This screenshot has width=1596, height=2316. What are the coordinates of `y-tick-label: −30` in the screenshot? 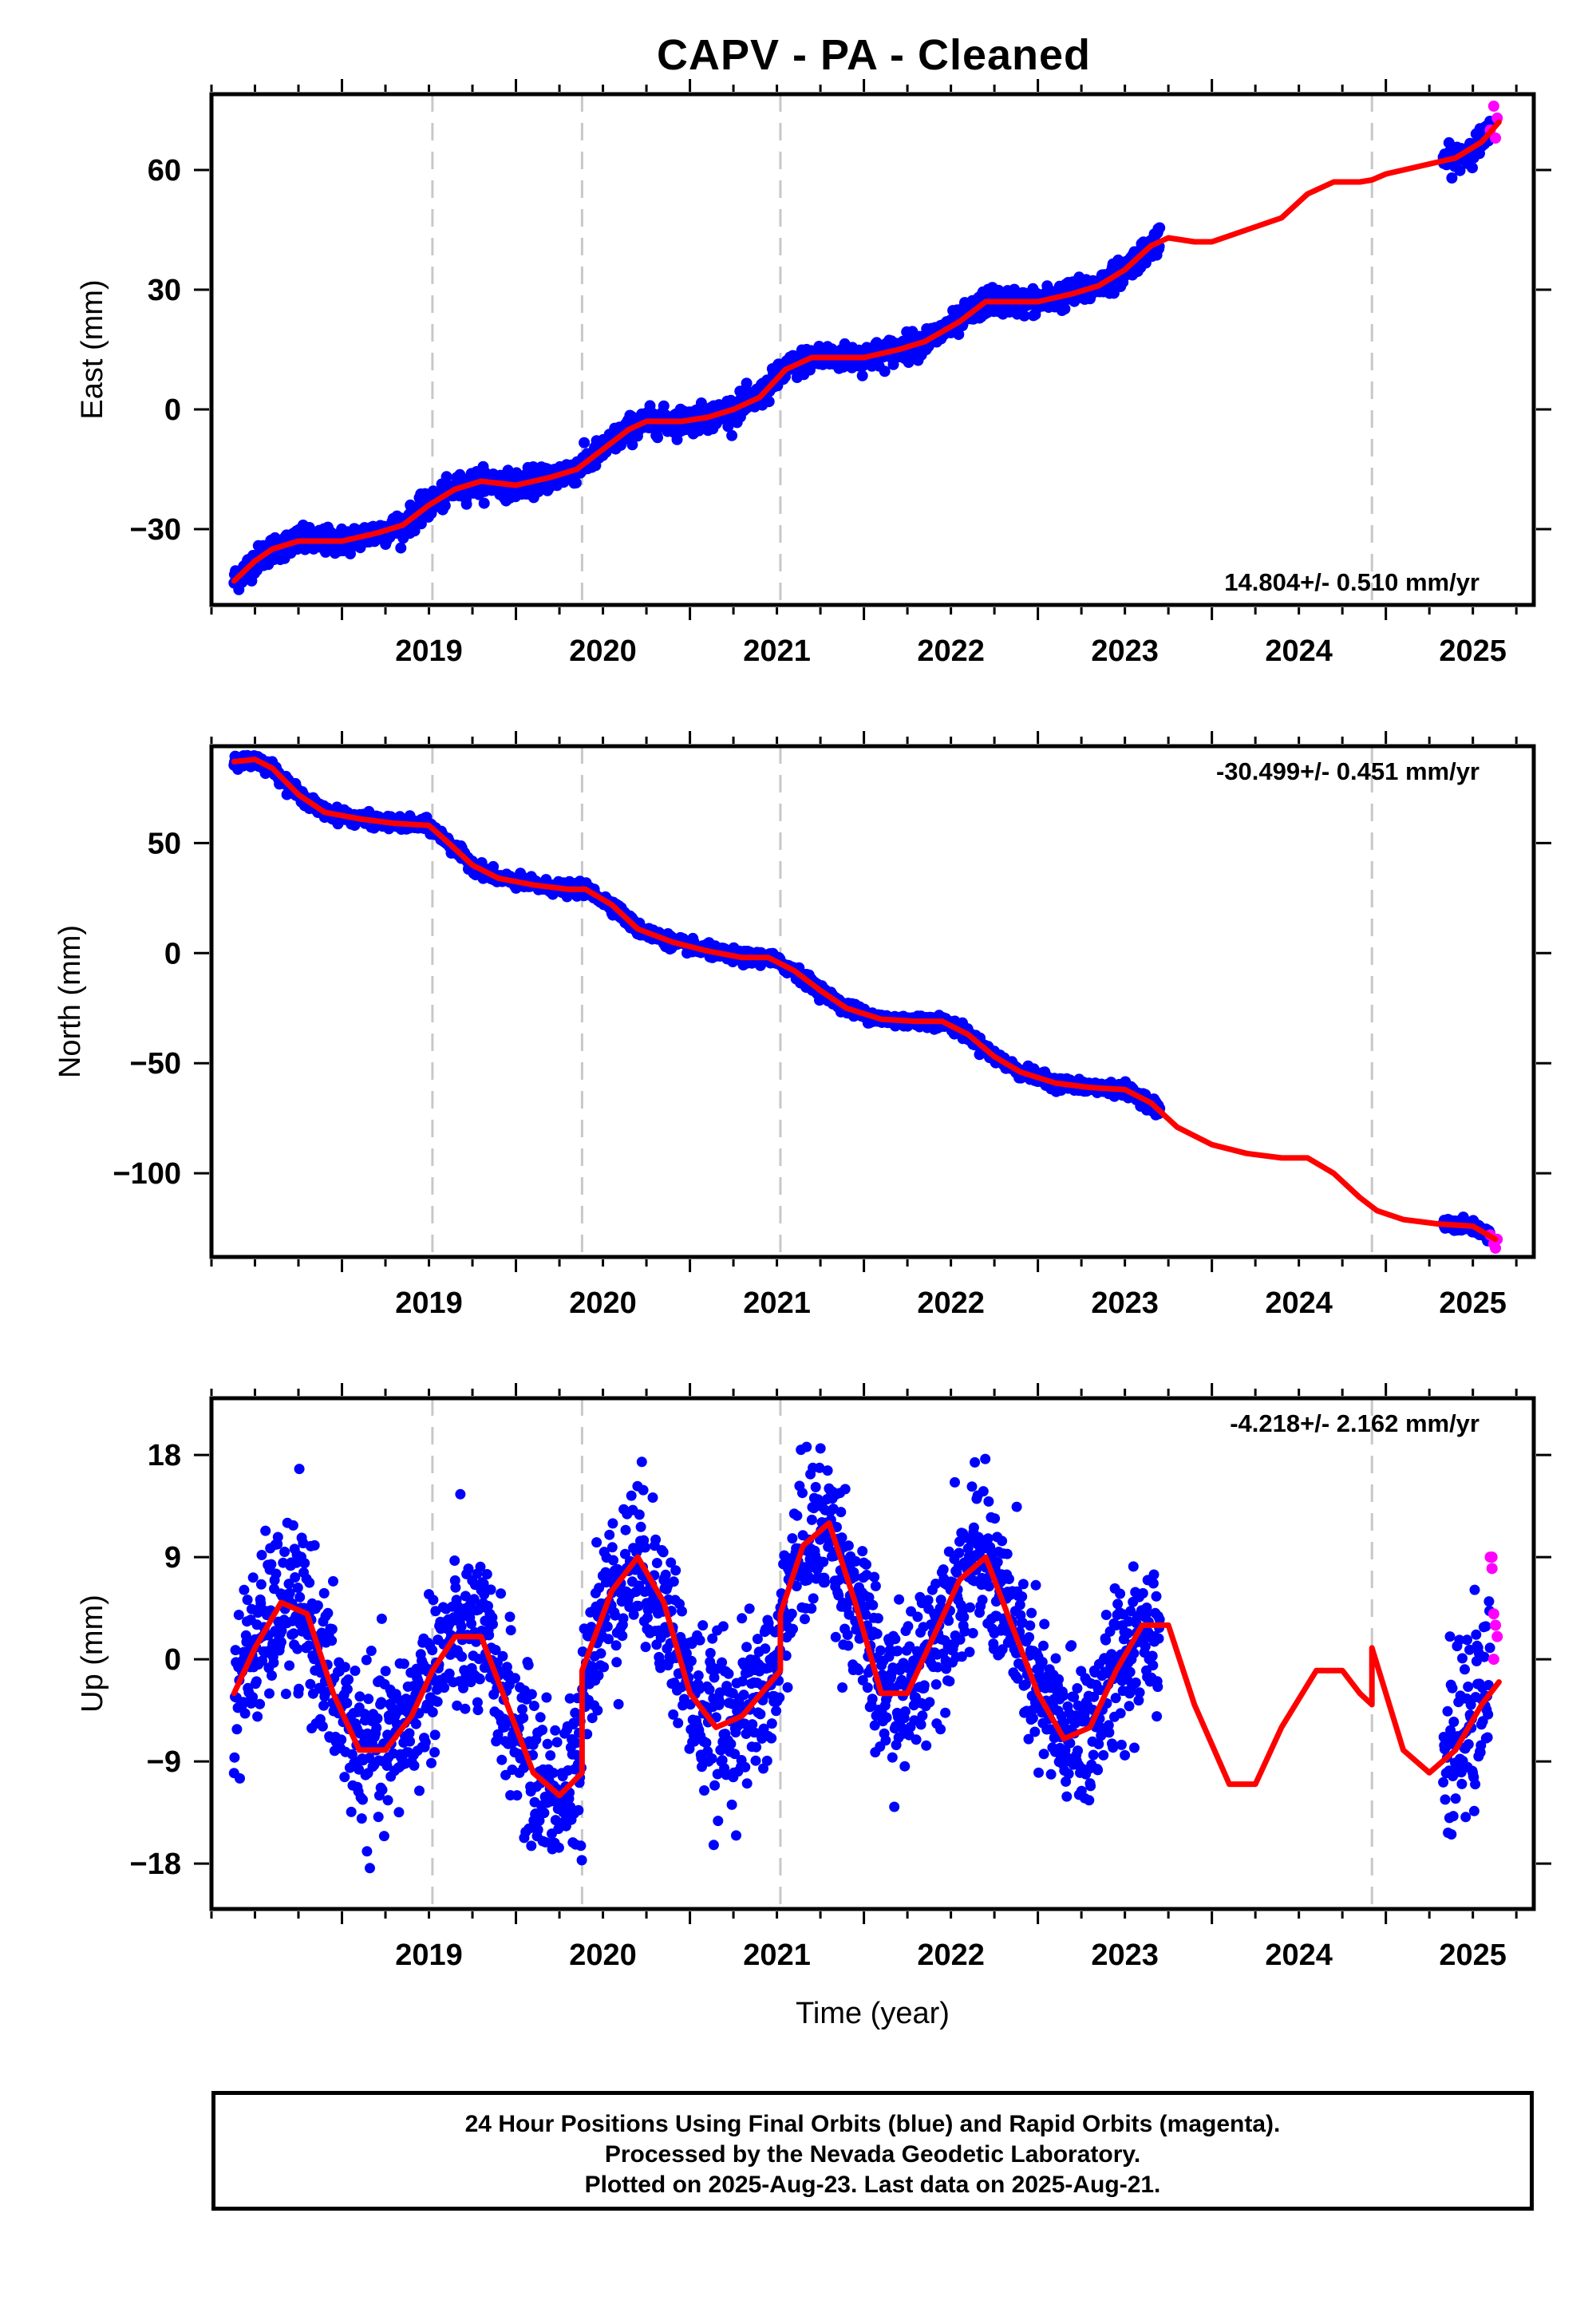 It's located at (155, 530).